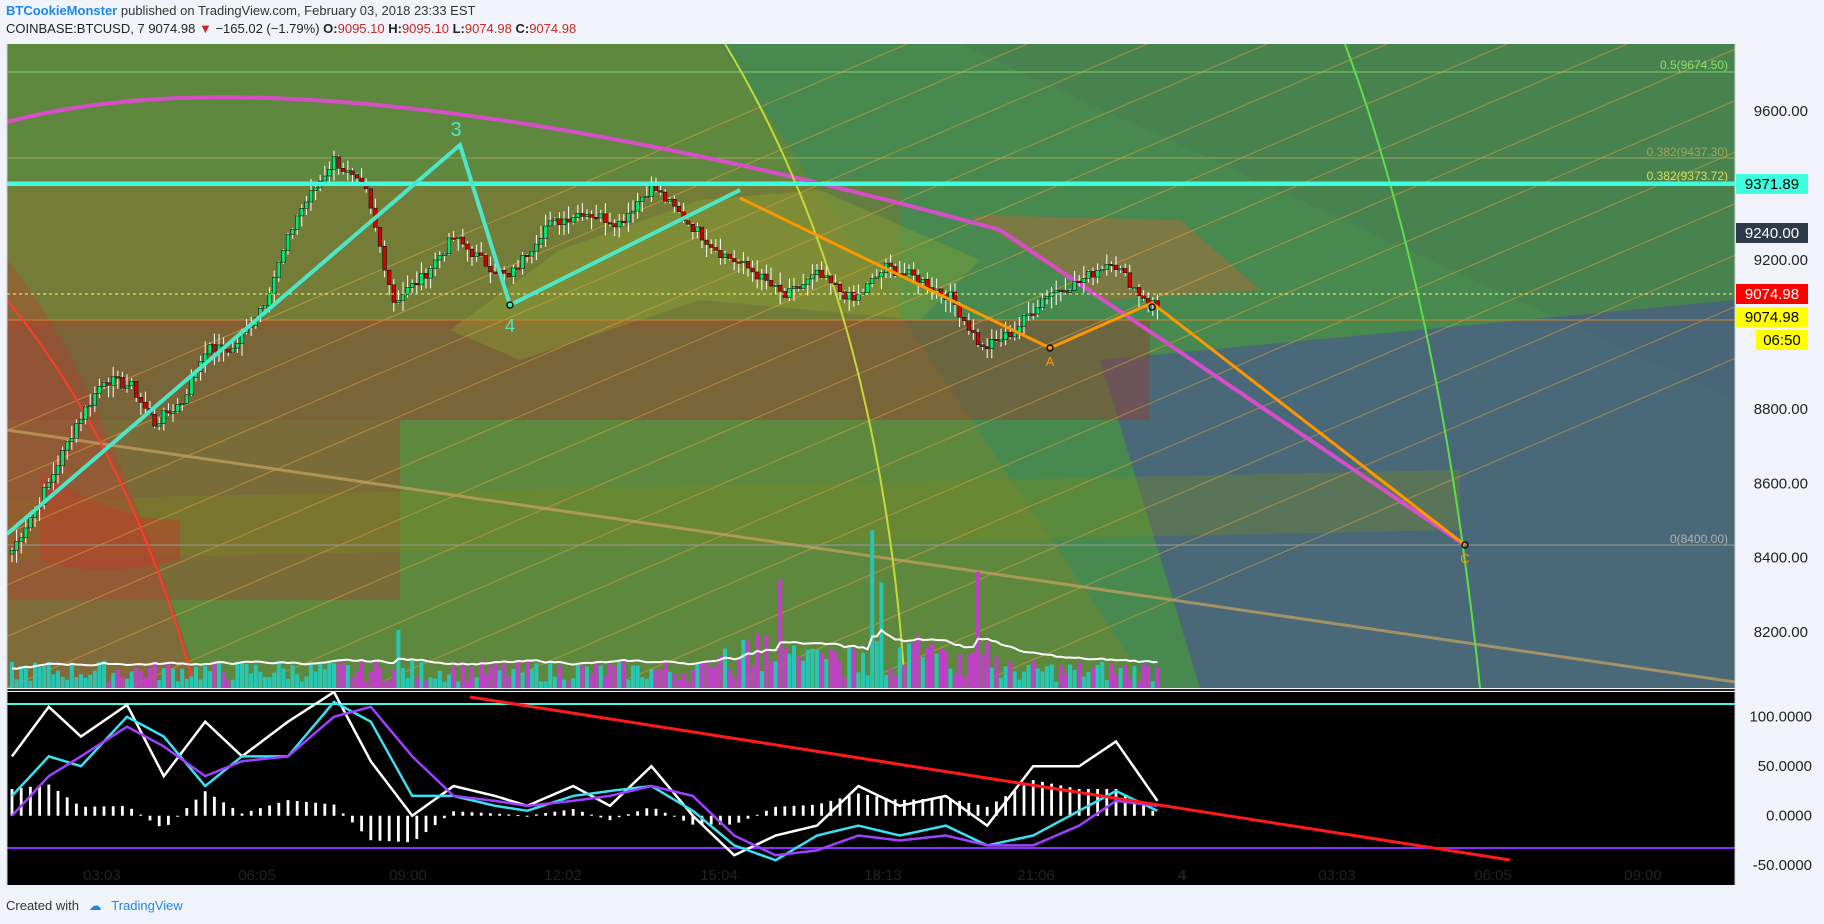 The height and width of the screenshot is (924, 1824). I want to click on author-link: BTCookieMonster, so click(62, 10).